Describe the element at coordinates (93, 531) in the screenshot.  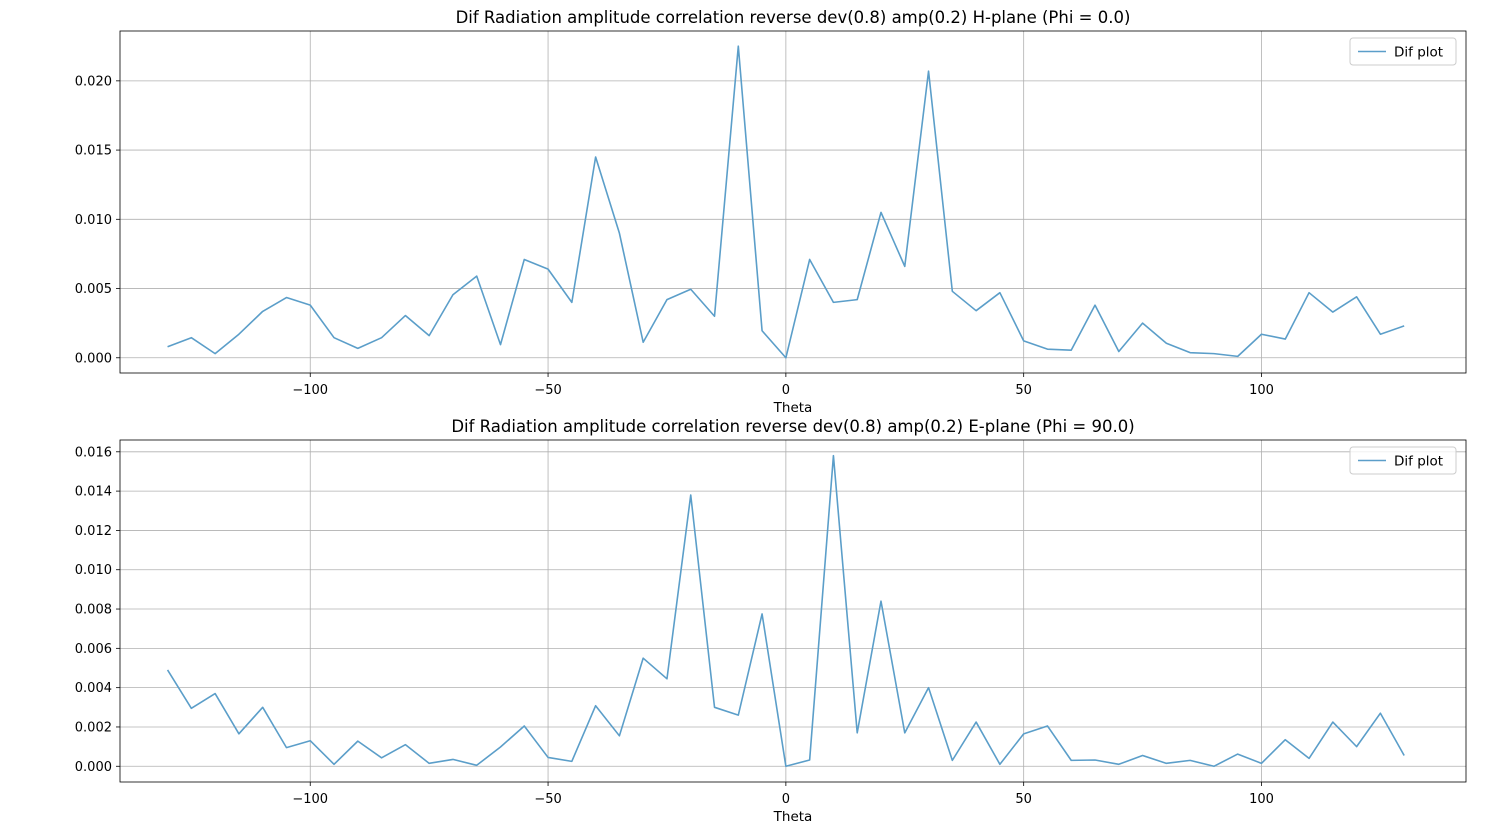
I see `y-tick-label: 0.012` at that location.